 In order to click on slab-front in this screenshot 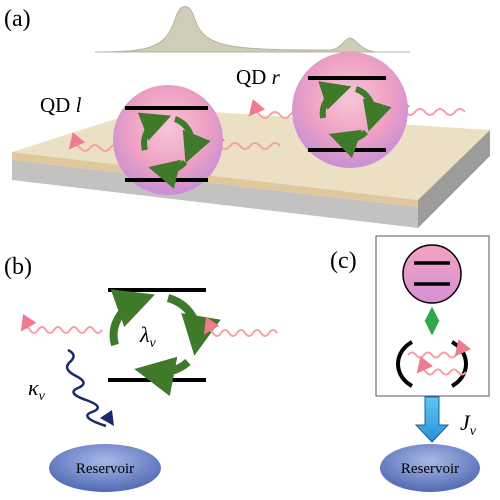, I will do `click(215, 194)`.